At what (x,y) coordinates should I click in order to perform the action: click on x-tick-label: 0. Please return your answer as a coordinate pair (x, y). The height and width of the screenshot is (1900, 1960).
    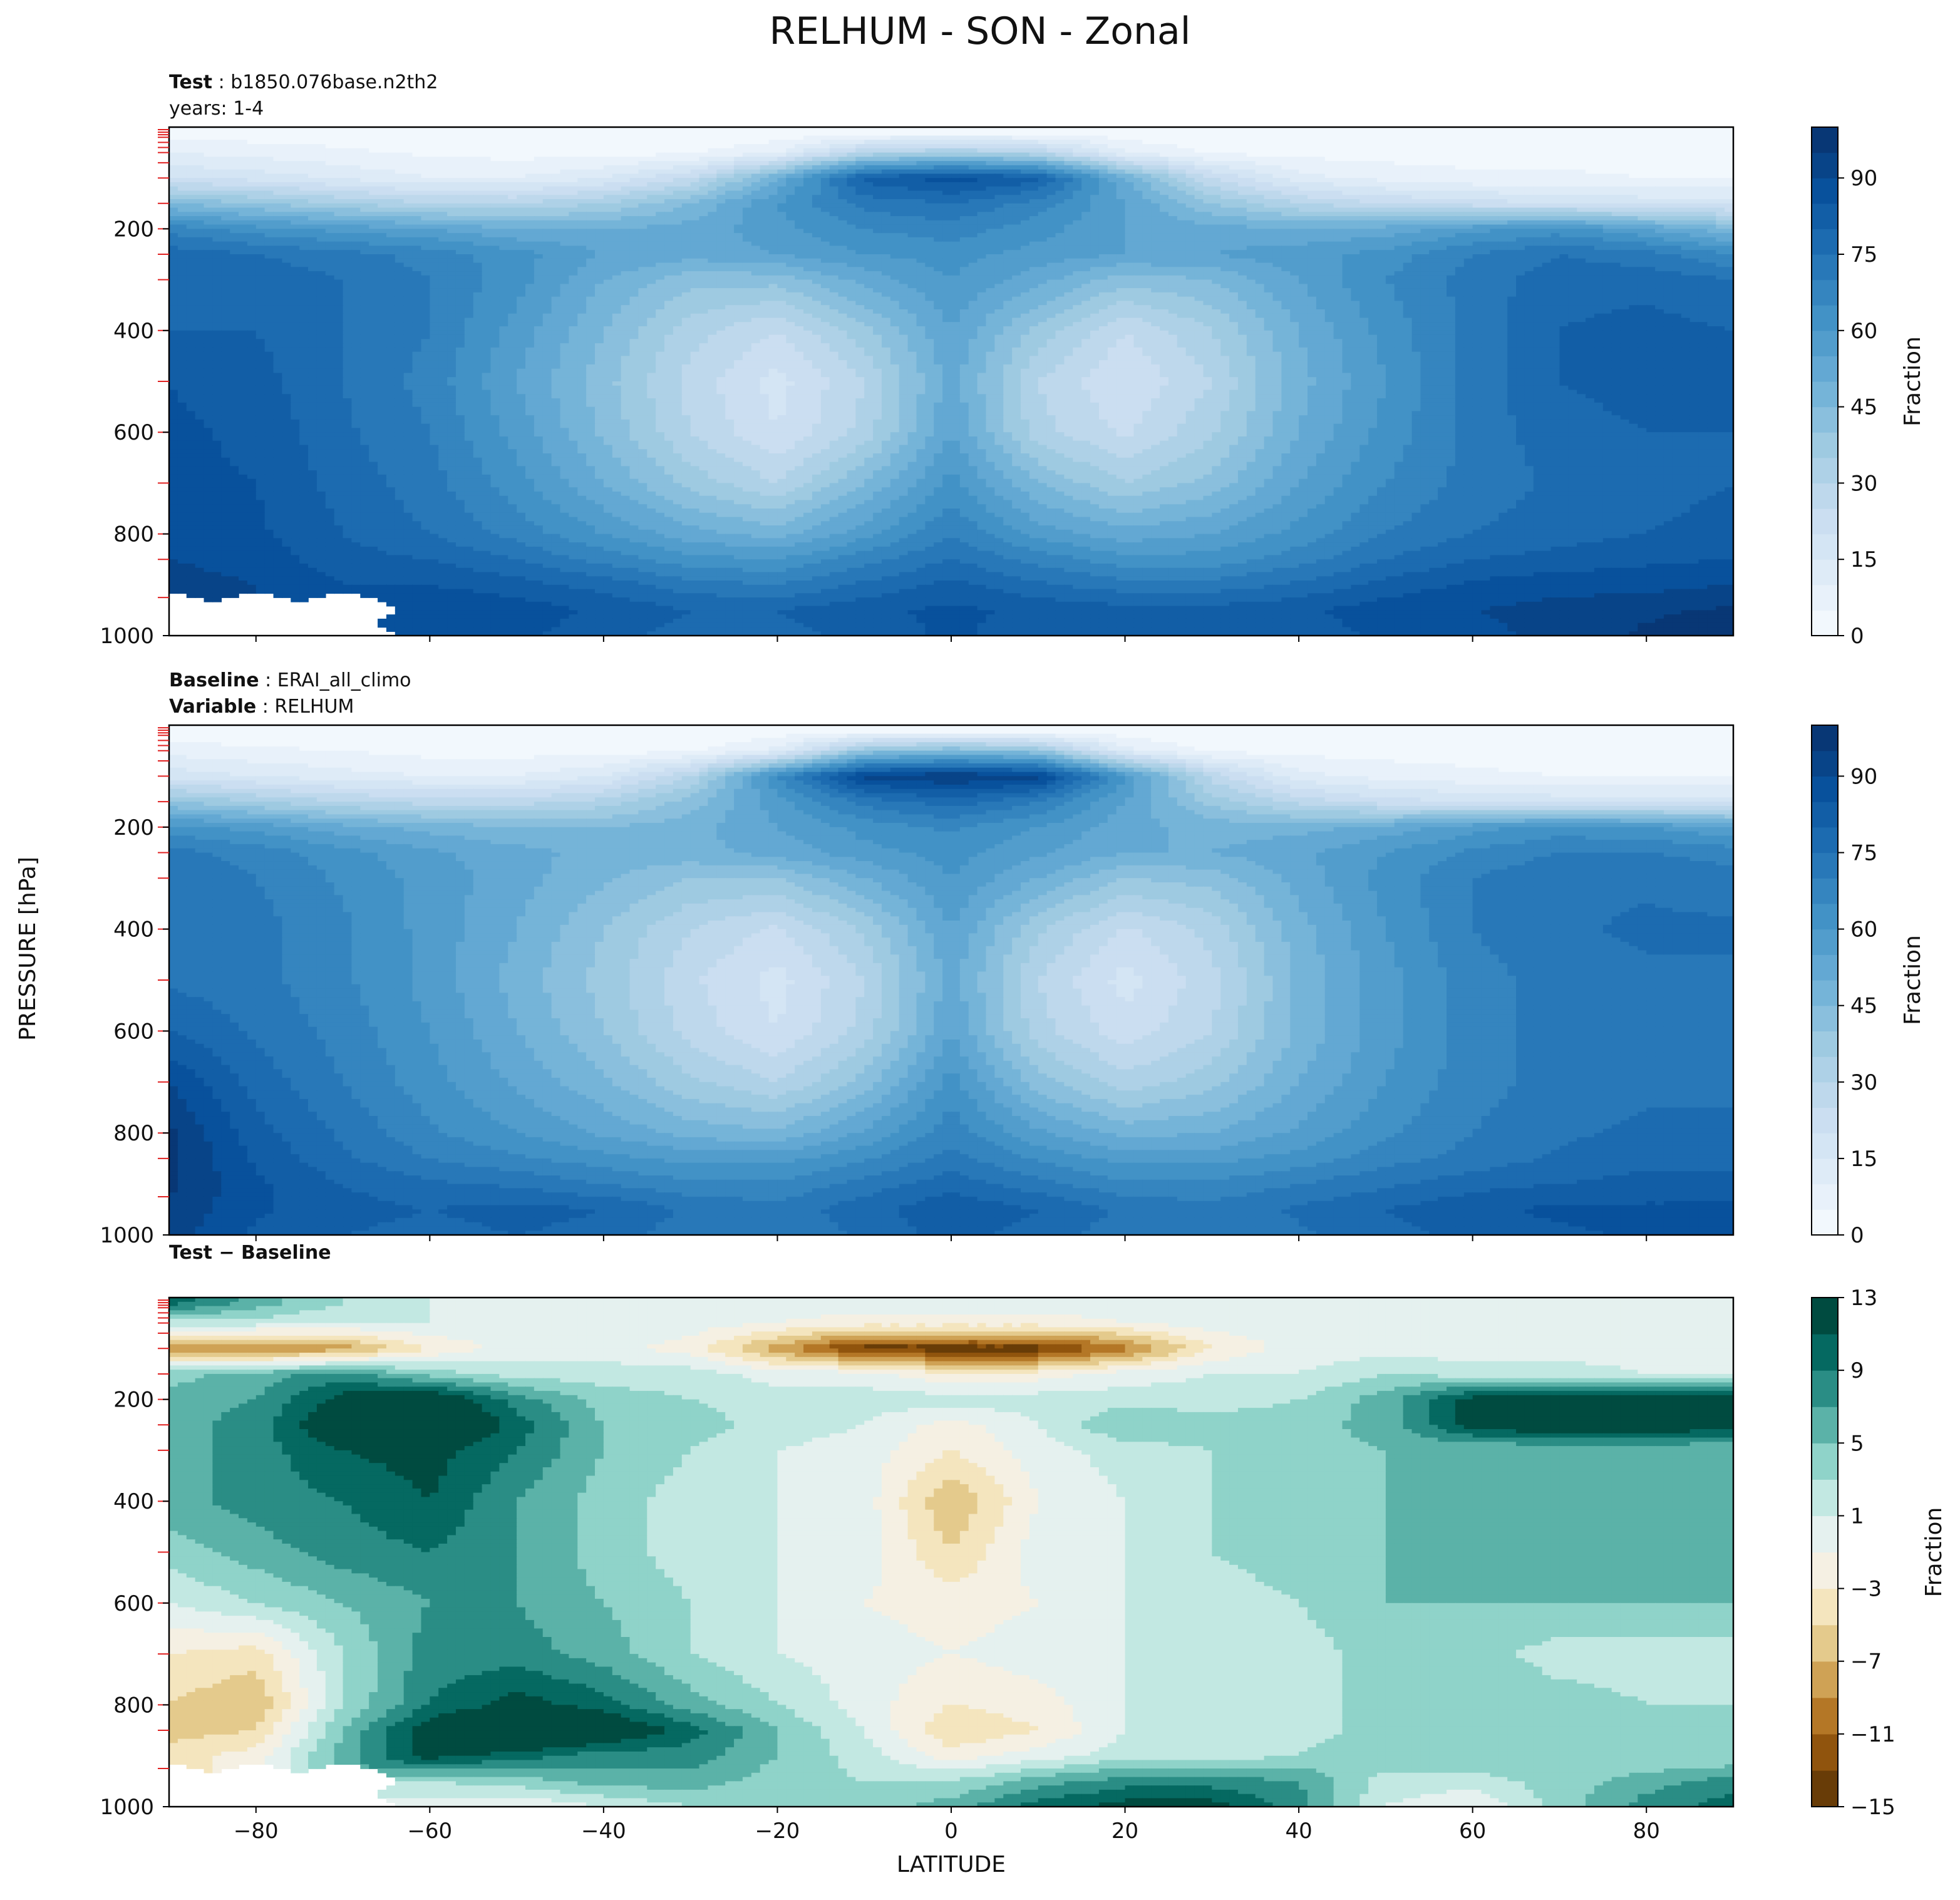
    Looking at the image, I should click on (951, 1831).